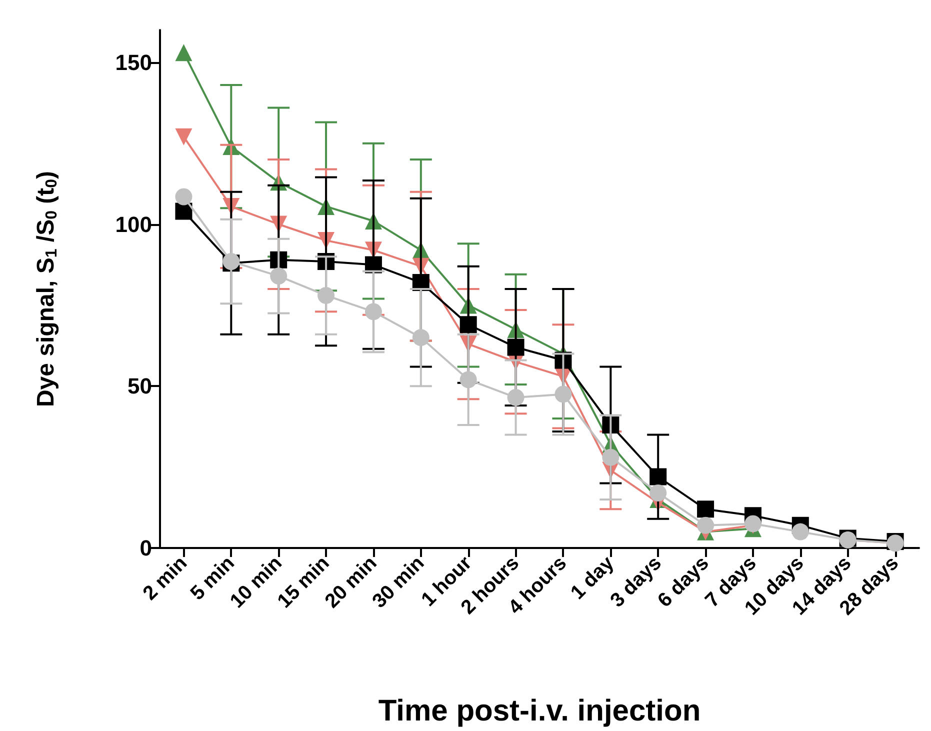  I want to click on y-tick-label: 100, so click(133, 224).